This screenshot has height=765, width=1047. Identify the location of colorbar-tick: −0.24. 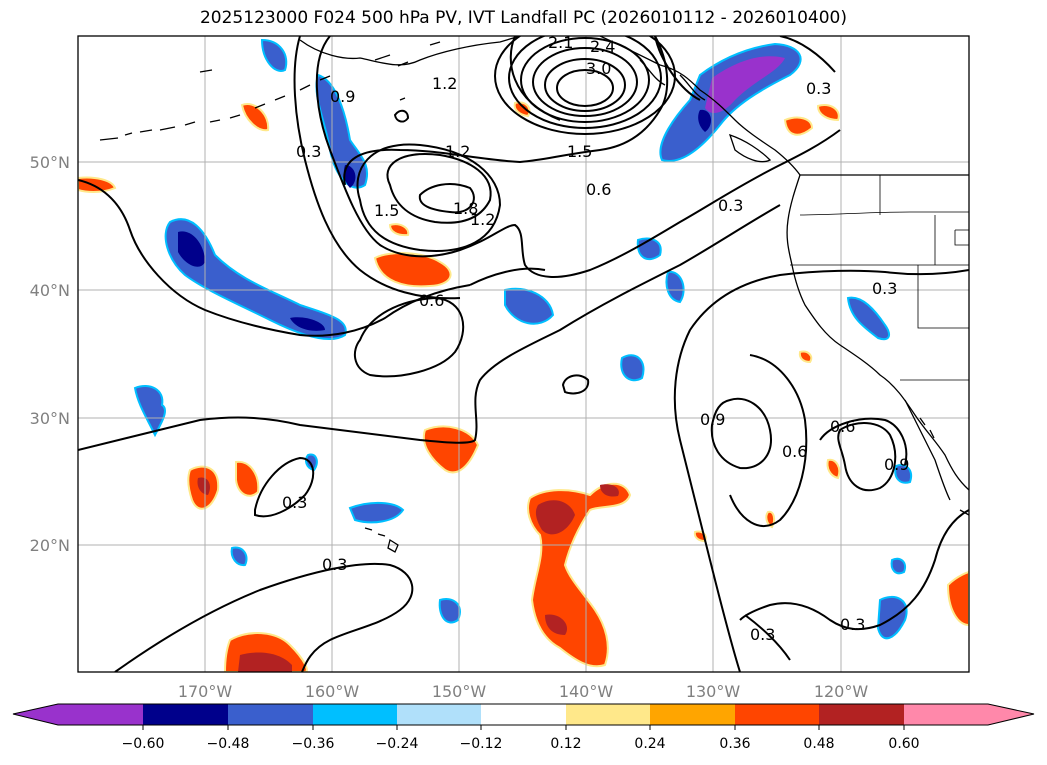
(397, 744).